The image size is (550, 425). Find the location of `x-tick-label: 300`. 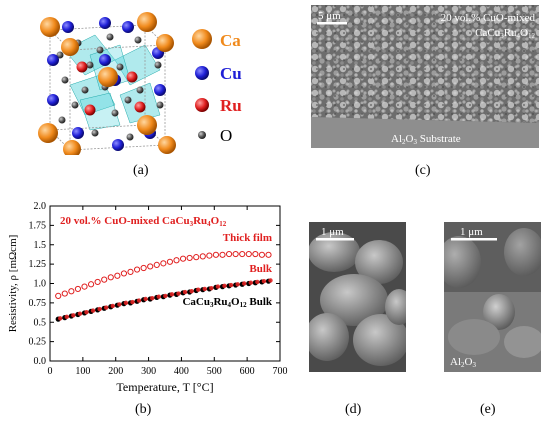

x-tick-label: 300 is located at coordinates (148, 371).